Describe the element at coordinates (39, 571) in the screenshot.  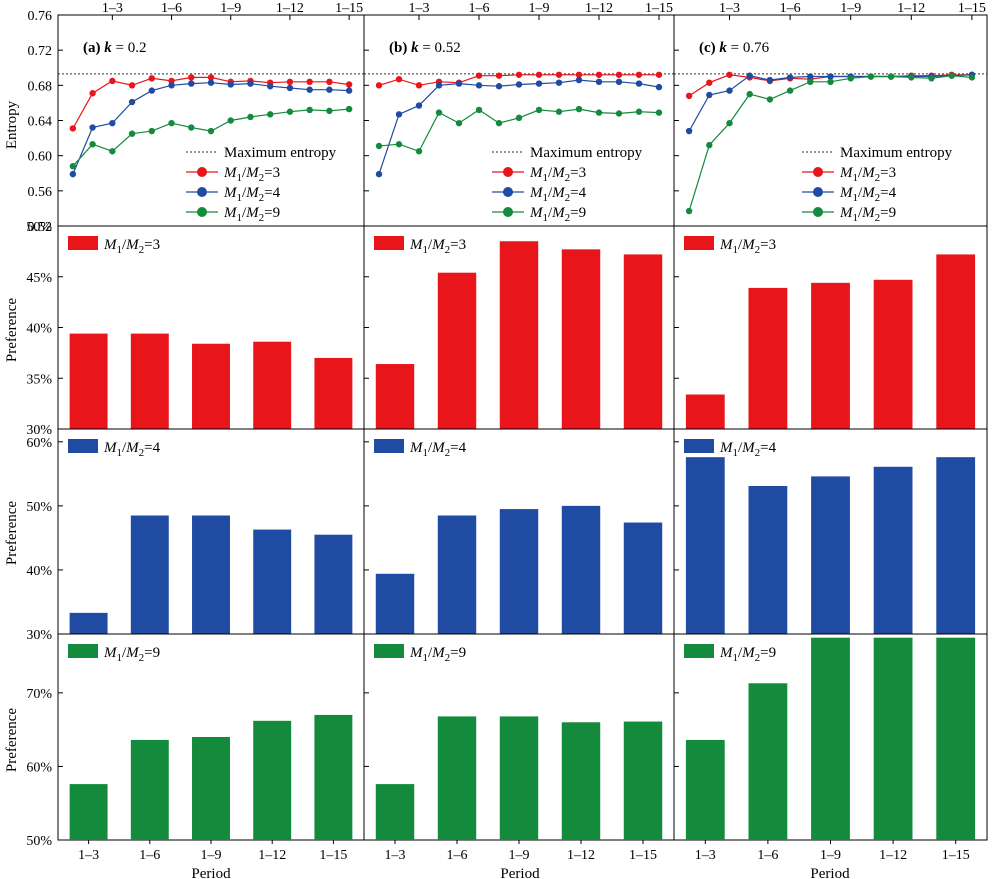
I see `bar-ytick-label: 40%` at that location.